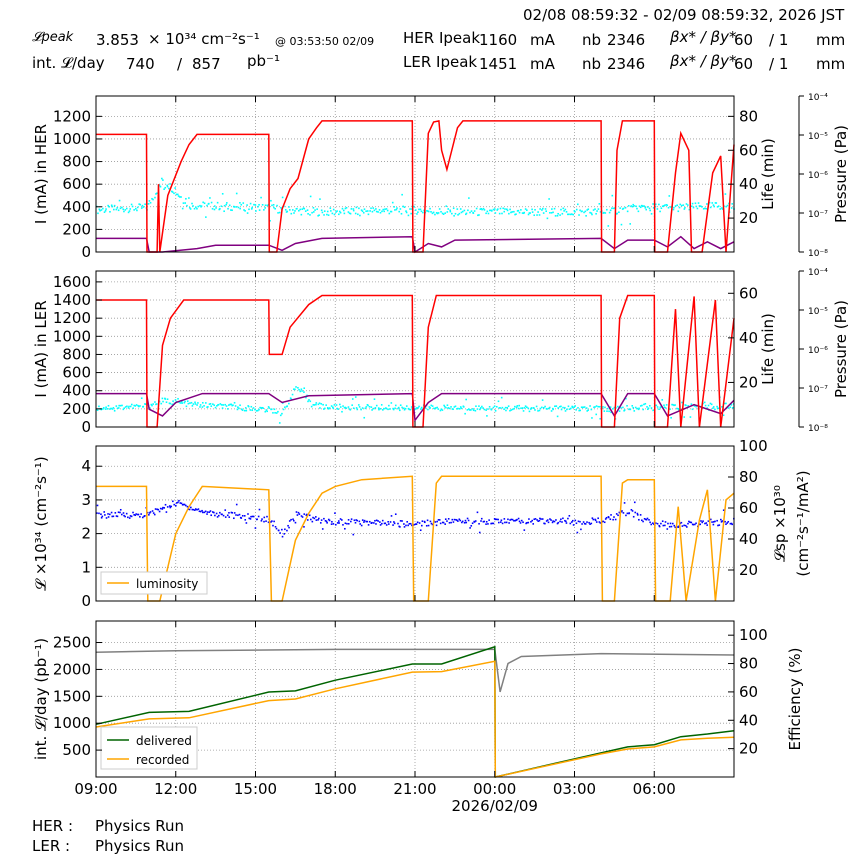 The image size is (864, 864). What do you see at coordinates (72, 139) in the screenshot?
I see `y-tick-label: 1000` at bounding box center [72, 139].